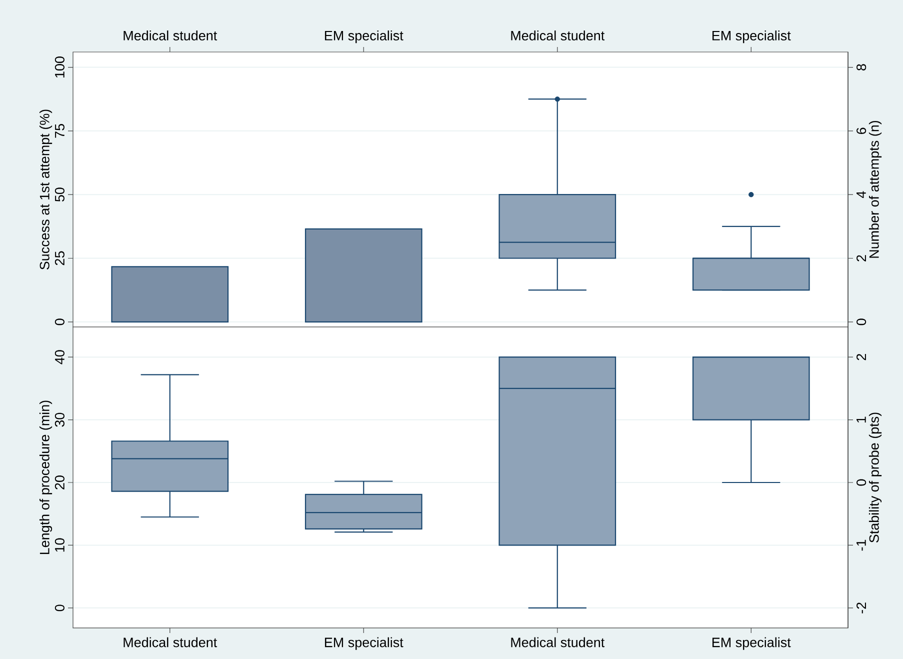 The width and height of the screenshot is (903, 659). I want to click on y-tick-label: 10, so click(59, 545).